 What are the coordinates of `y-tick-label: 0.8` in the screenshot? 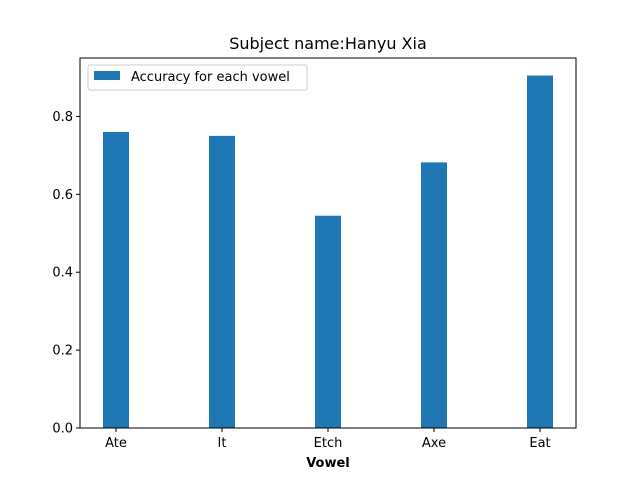 It's located at (62, 117).